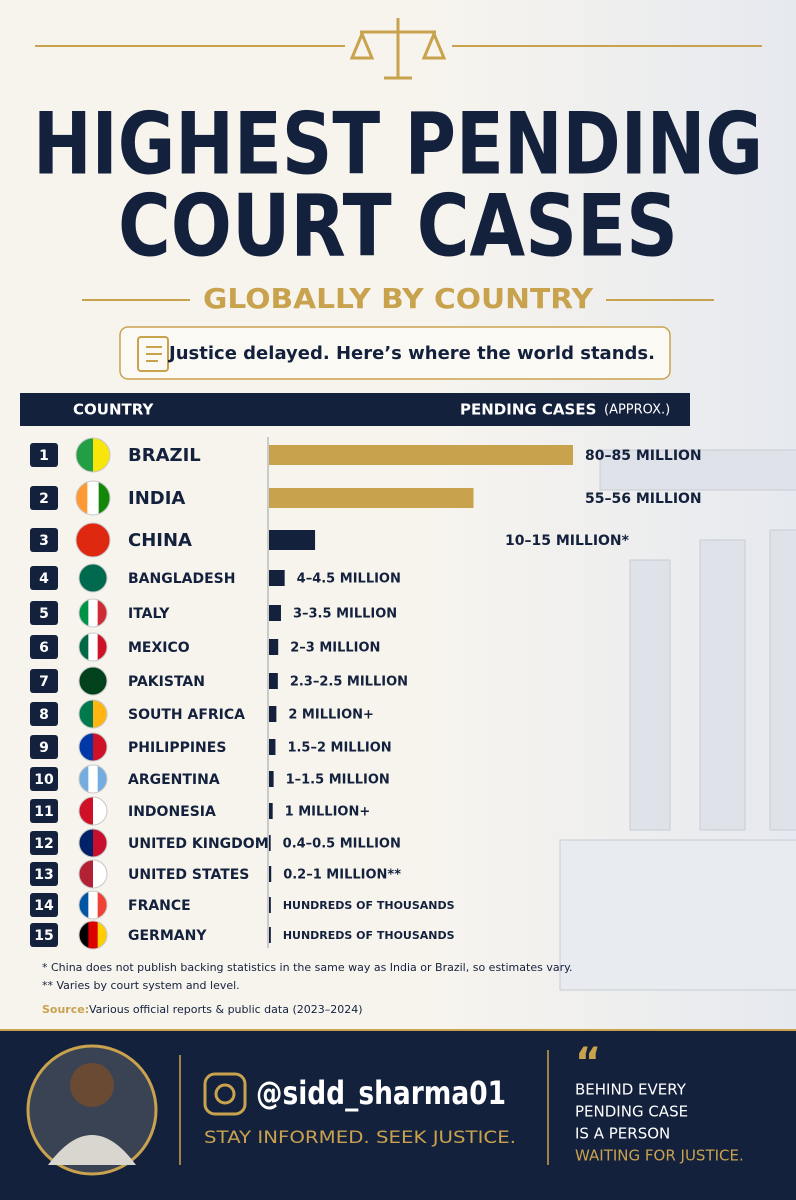 The height and width of the screenshot is (1200, 796). I want to click on value-label: 1–1.5 MILLION, so click(338, 780).